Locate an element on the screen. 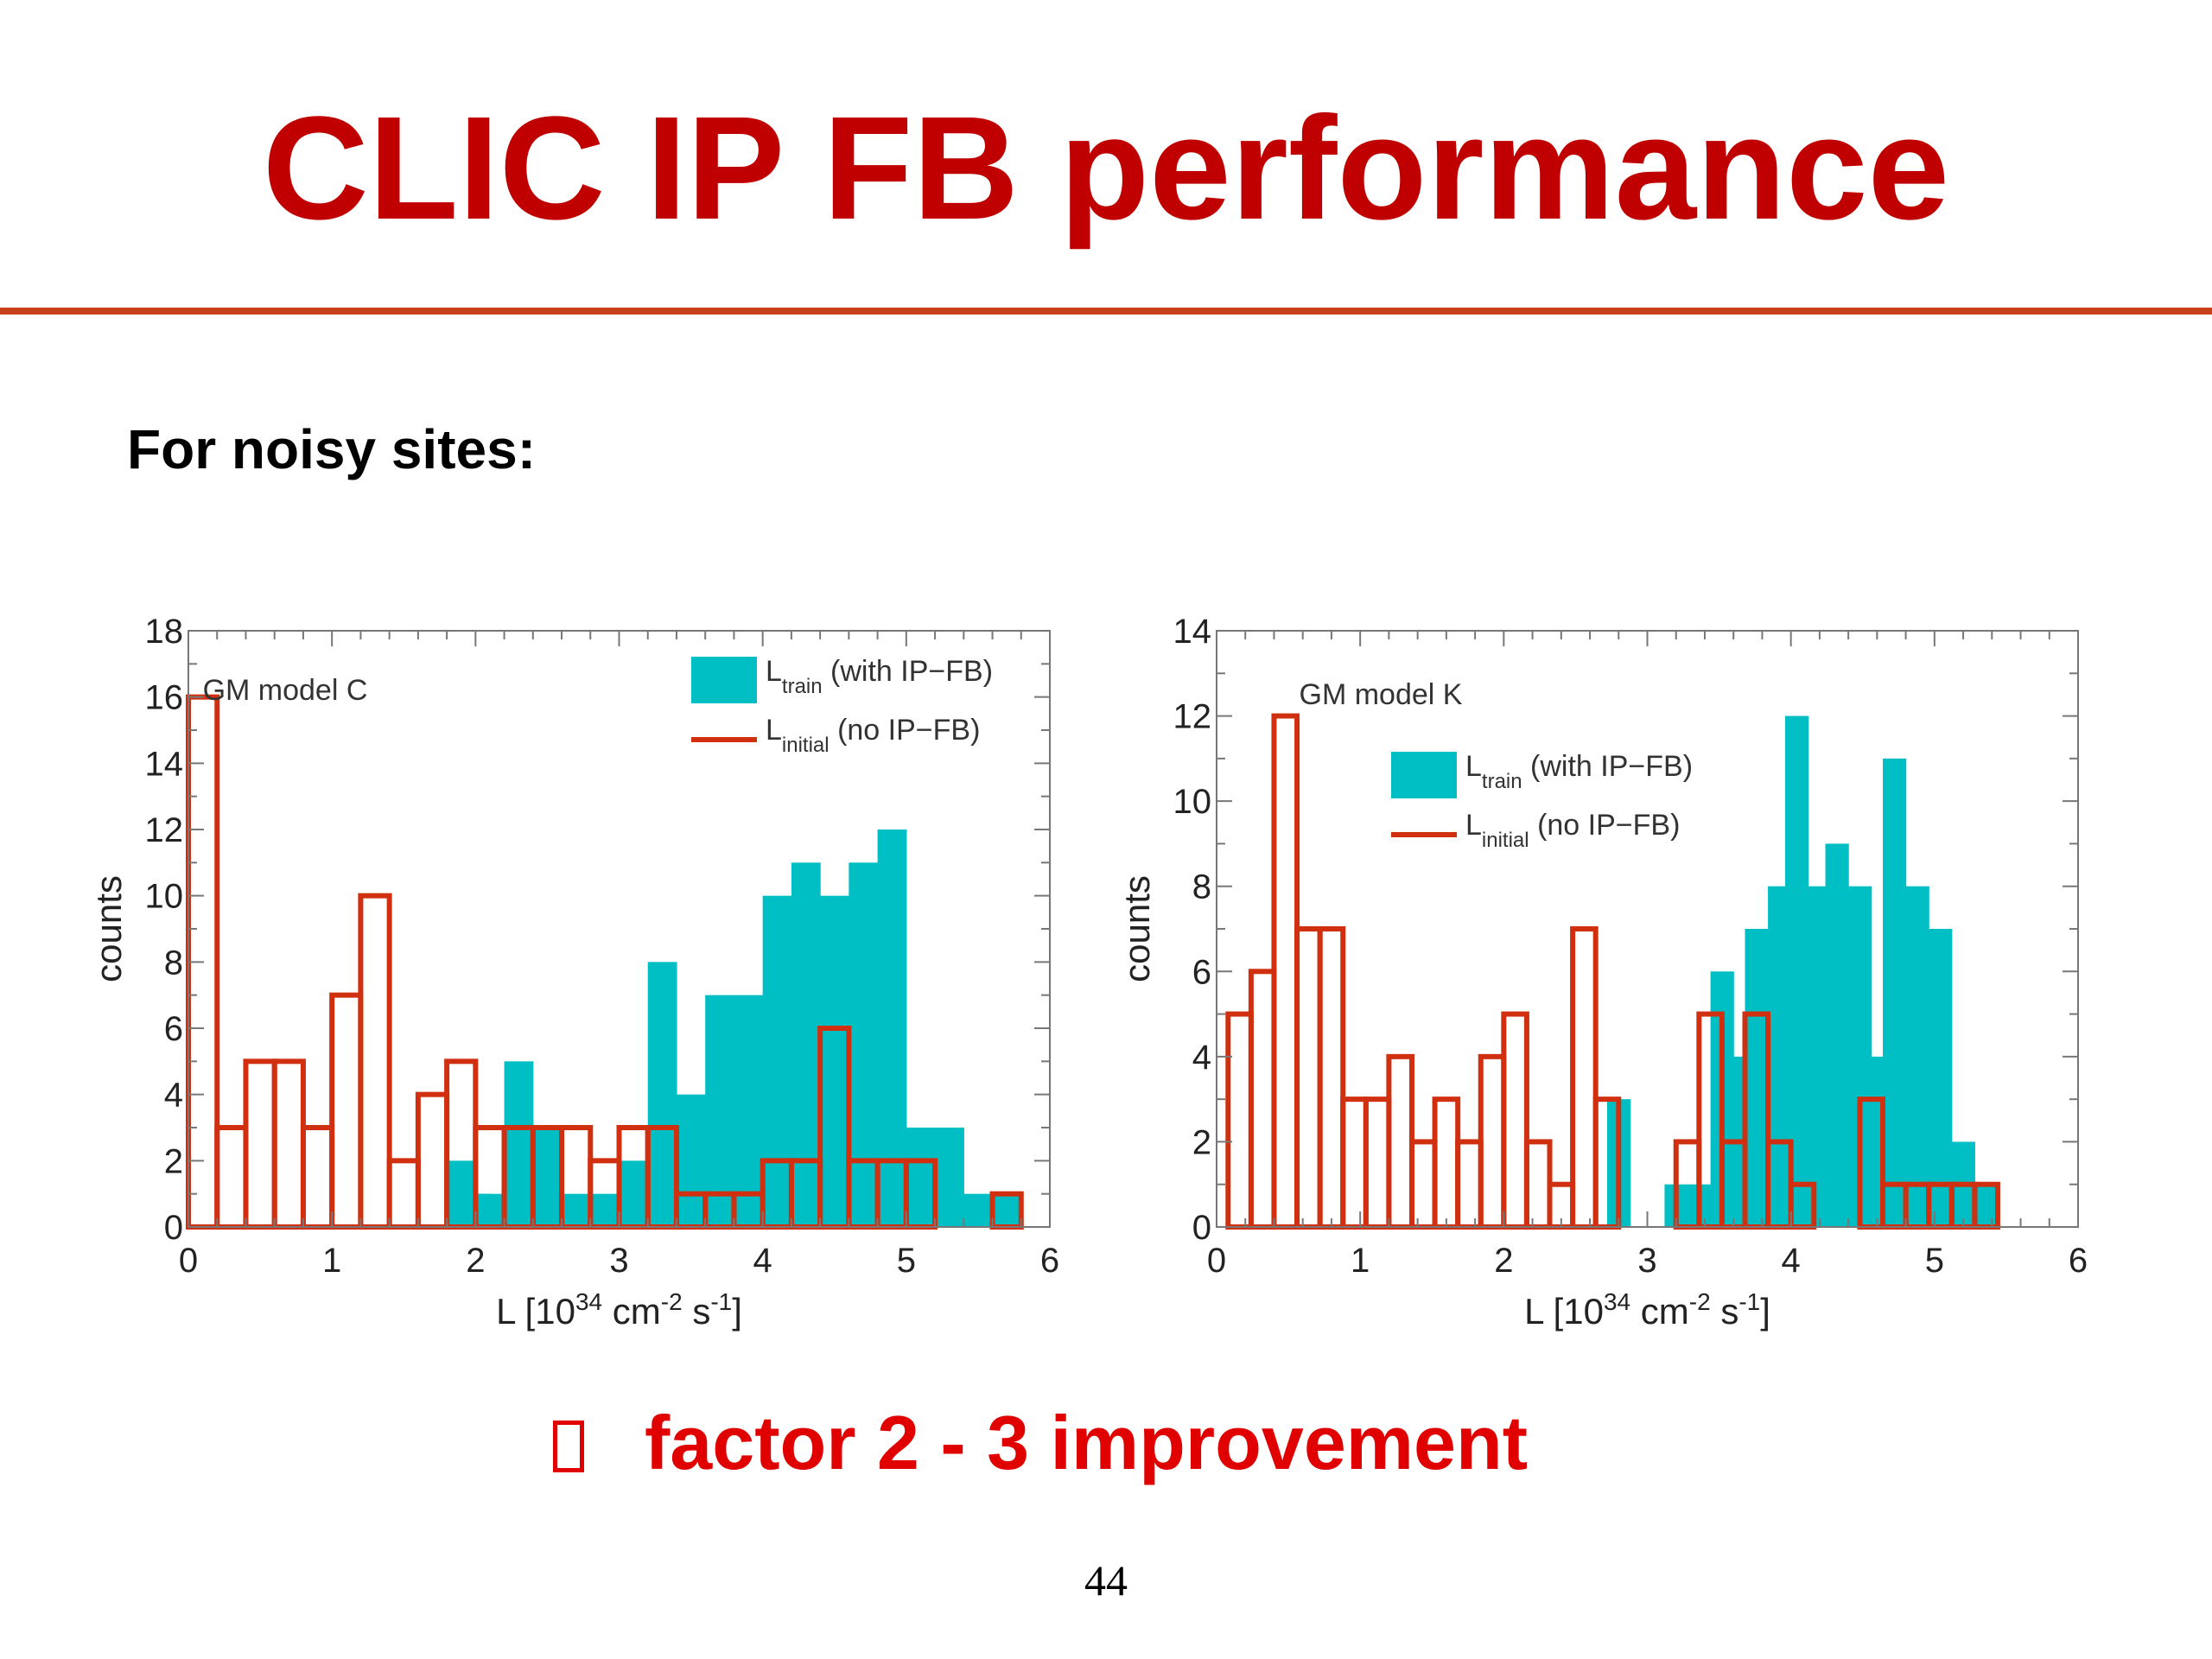 The height and width of the screenshot is (1659, 2212). slide-title: CLIC IP FB performance is located at coordinates (1106, 168).